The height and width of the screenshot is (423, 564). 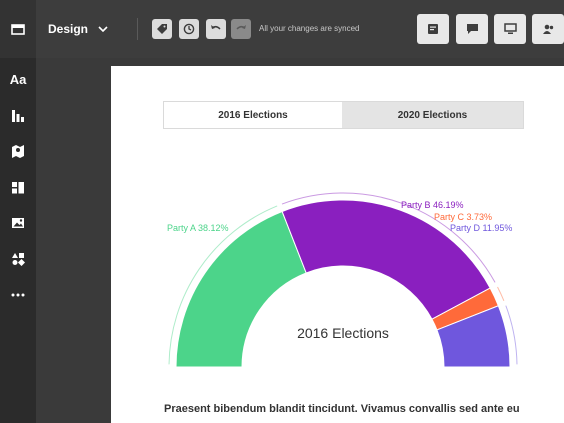 I want to click on notes-icon, so click(x=433, y=29).